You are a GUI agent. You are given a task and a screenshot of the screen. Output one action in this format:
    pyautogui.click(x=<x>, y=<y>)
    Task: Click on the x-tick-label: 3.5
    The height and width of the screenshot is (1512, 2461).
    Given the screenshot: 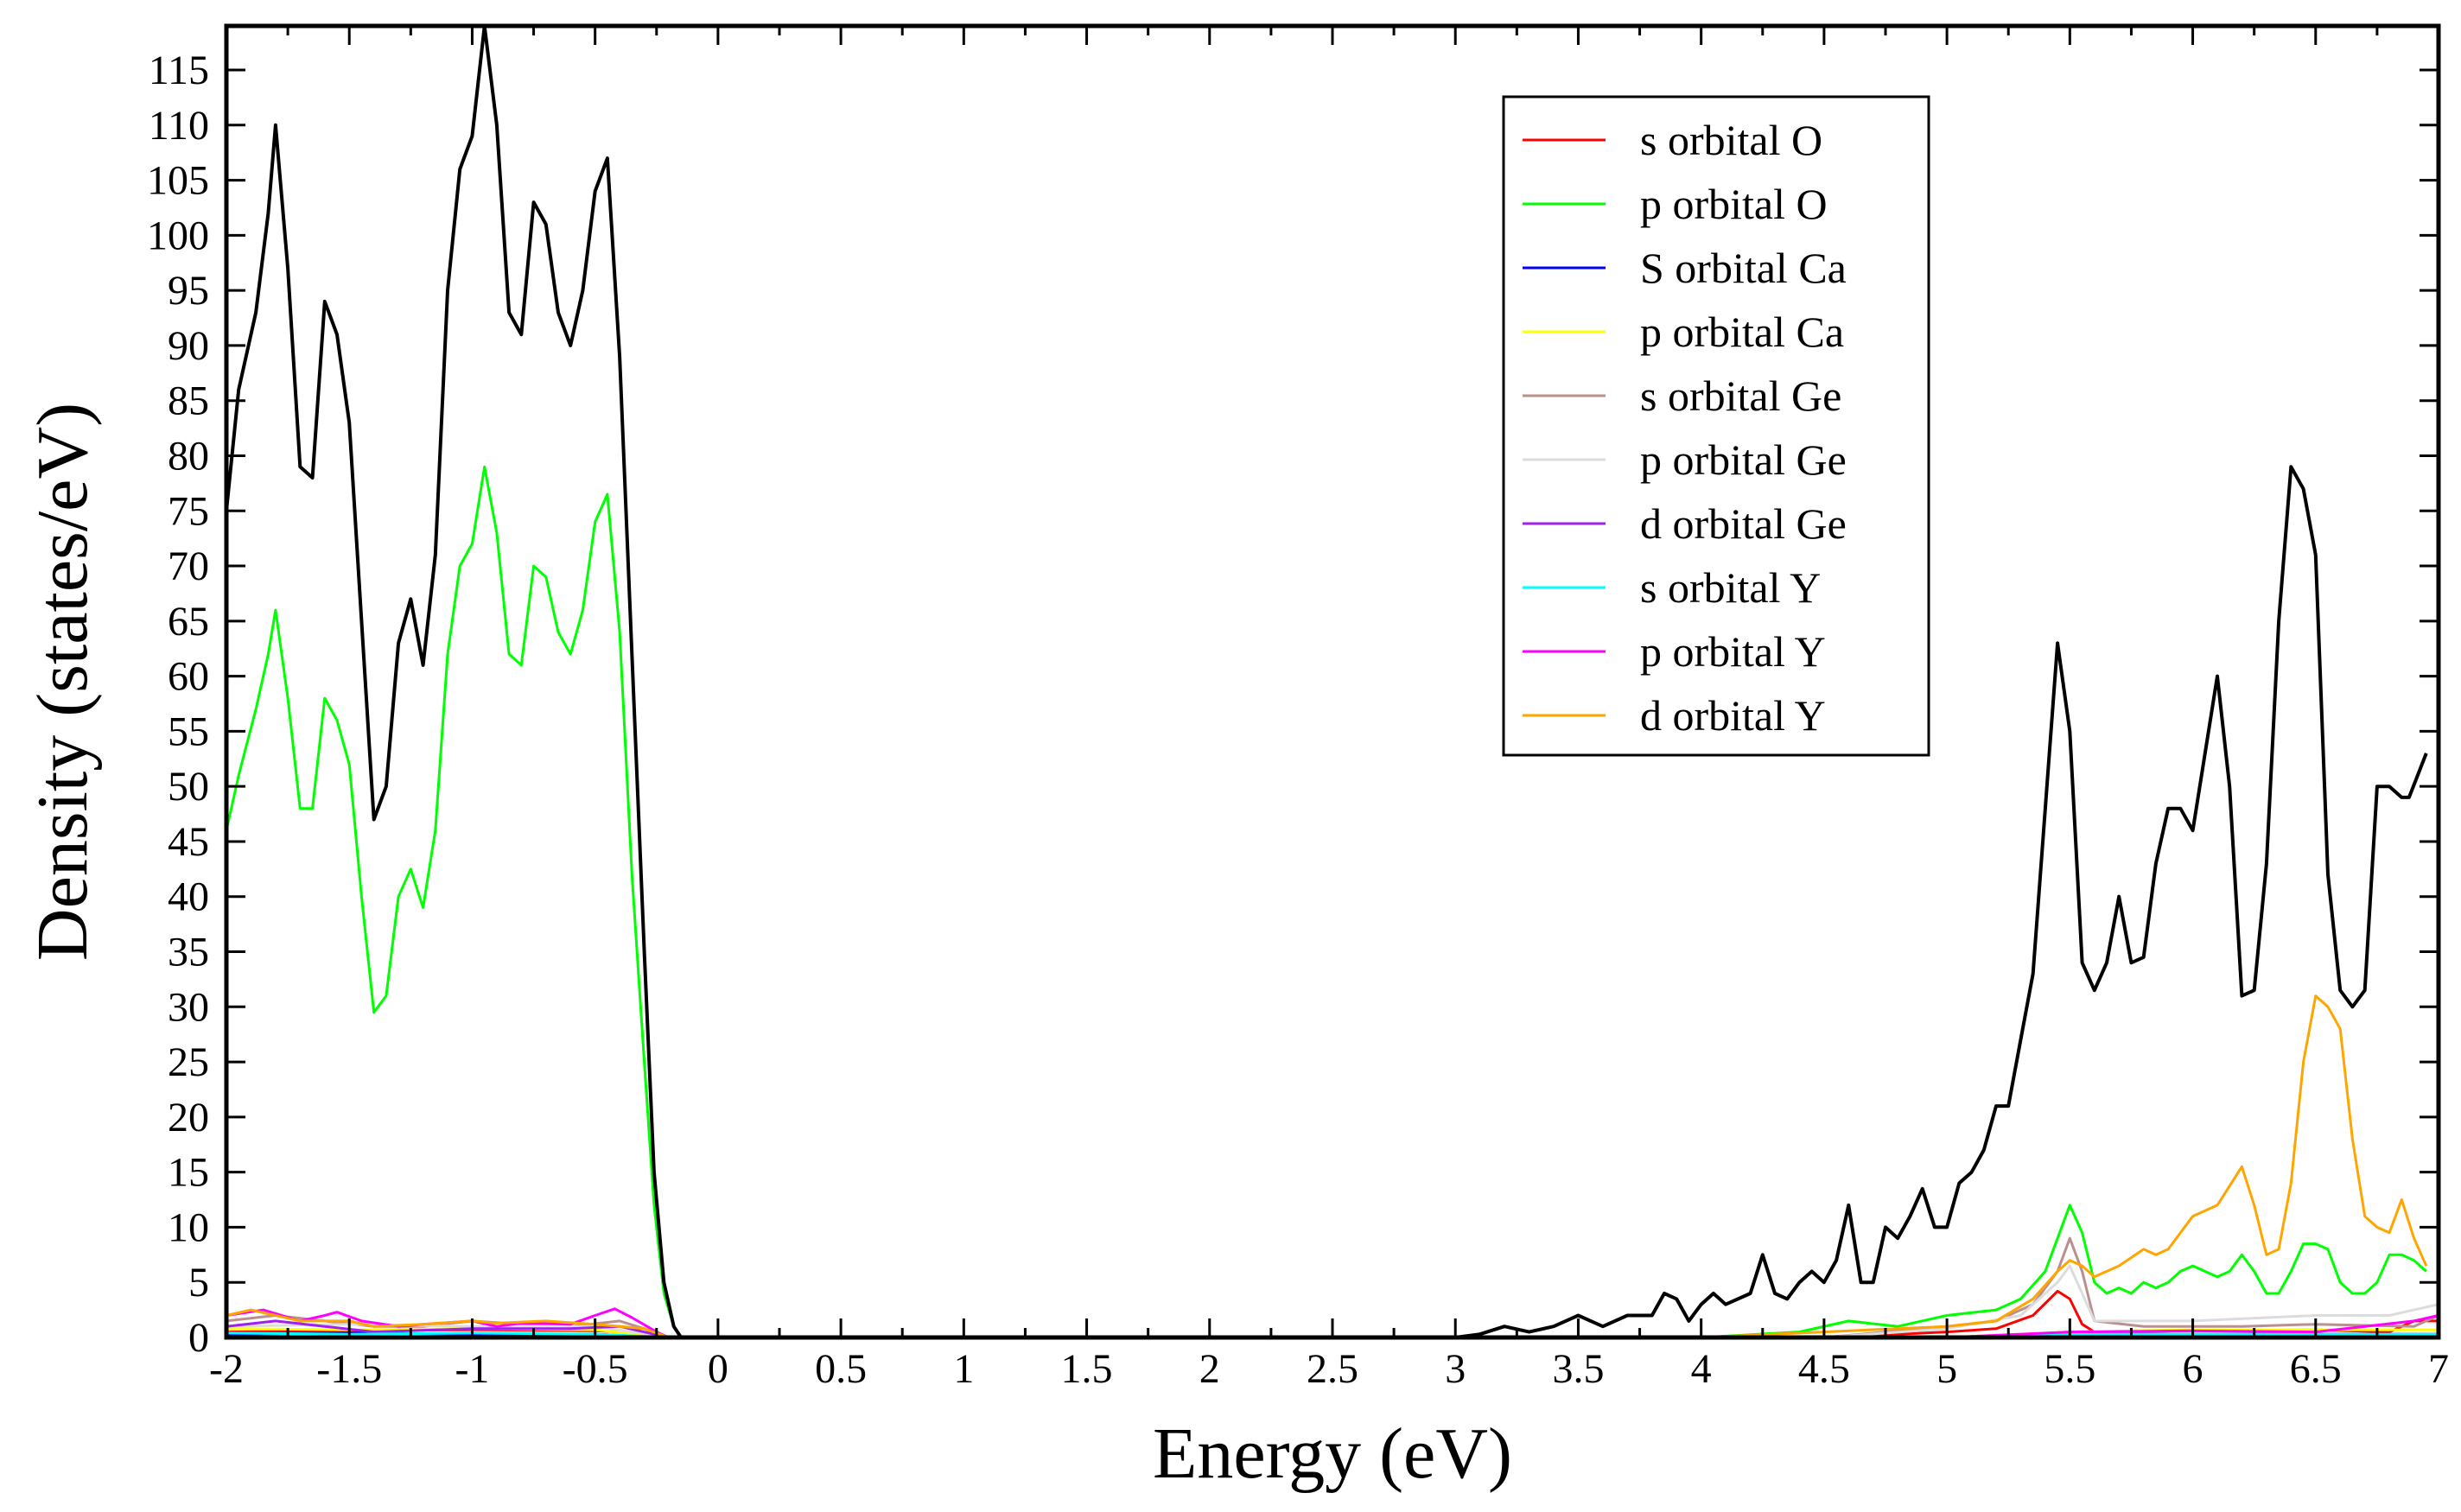 What is the action you would take?
    pyautogui.click(x=1578, y=1369)
    